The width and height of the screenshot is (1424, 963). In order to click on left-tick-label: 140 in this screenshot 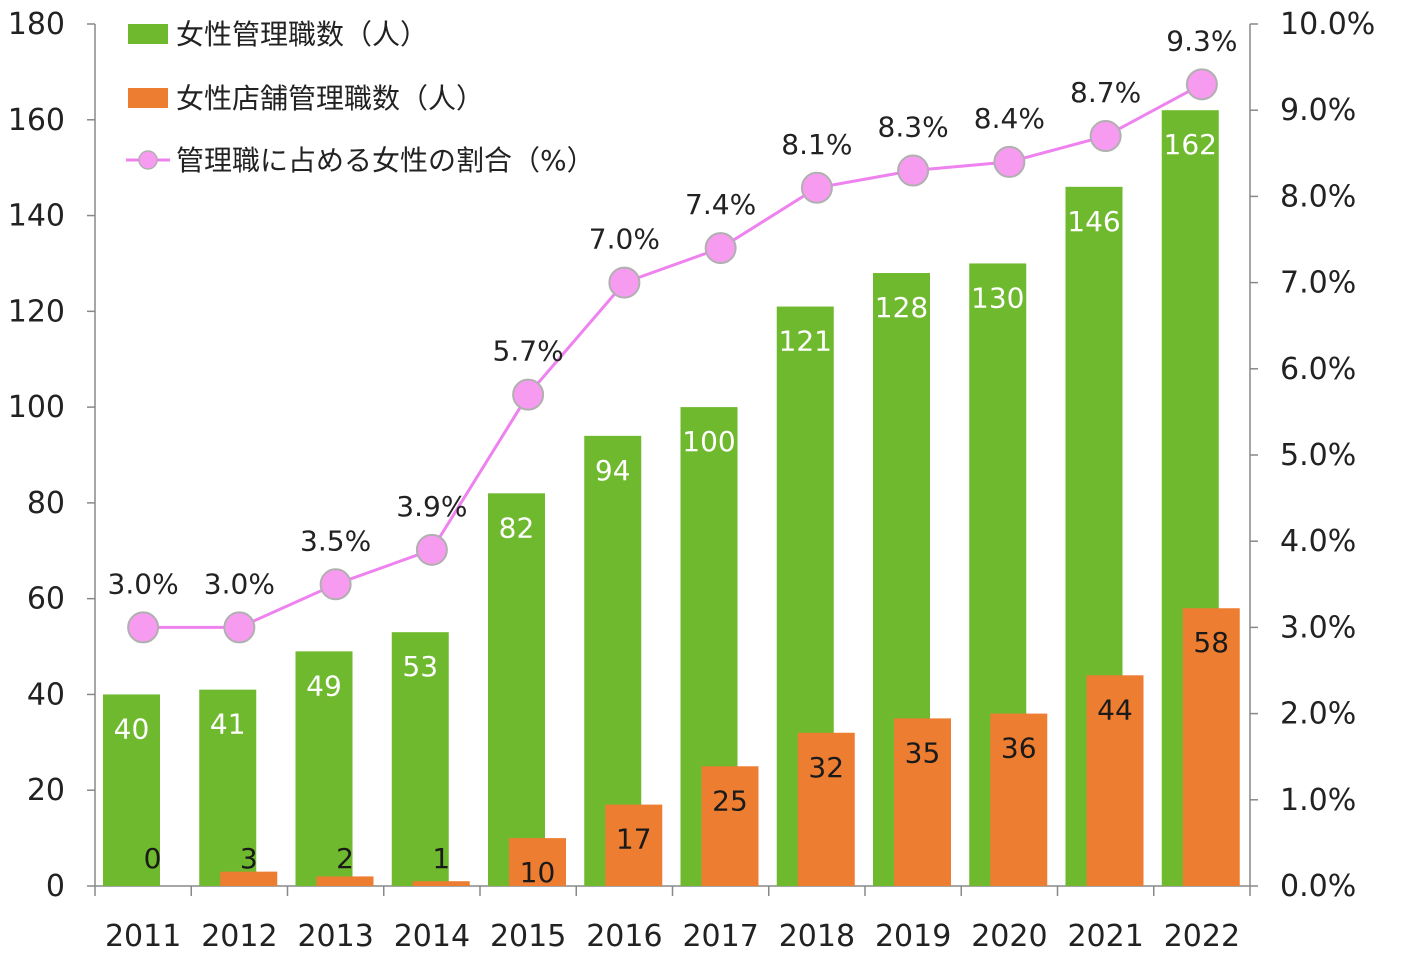, I will do `click(36, 216)`.